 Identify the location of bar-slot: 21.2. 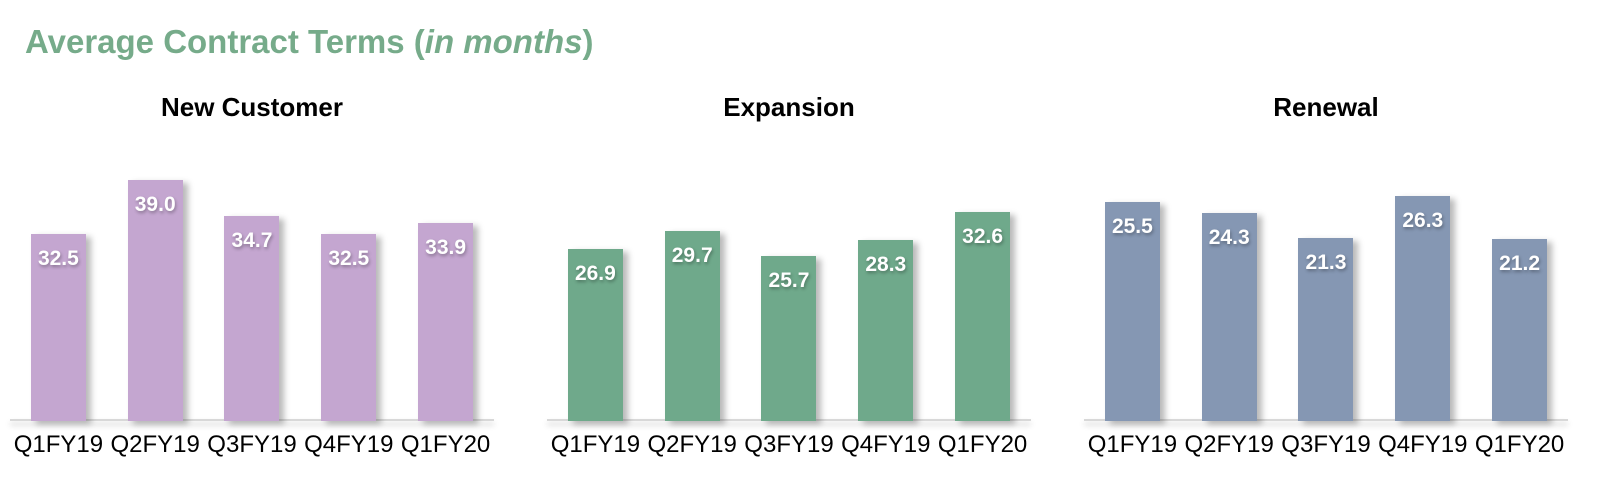
(1519, 329).